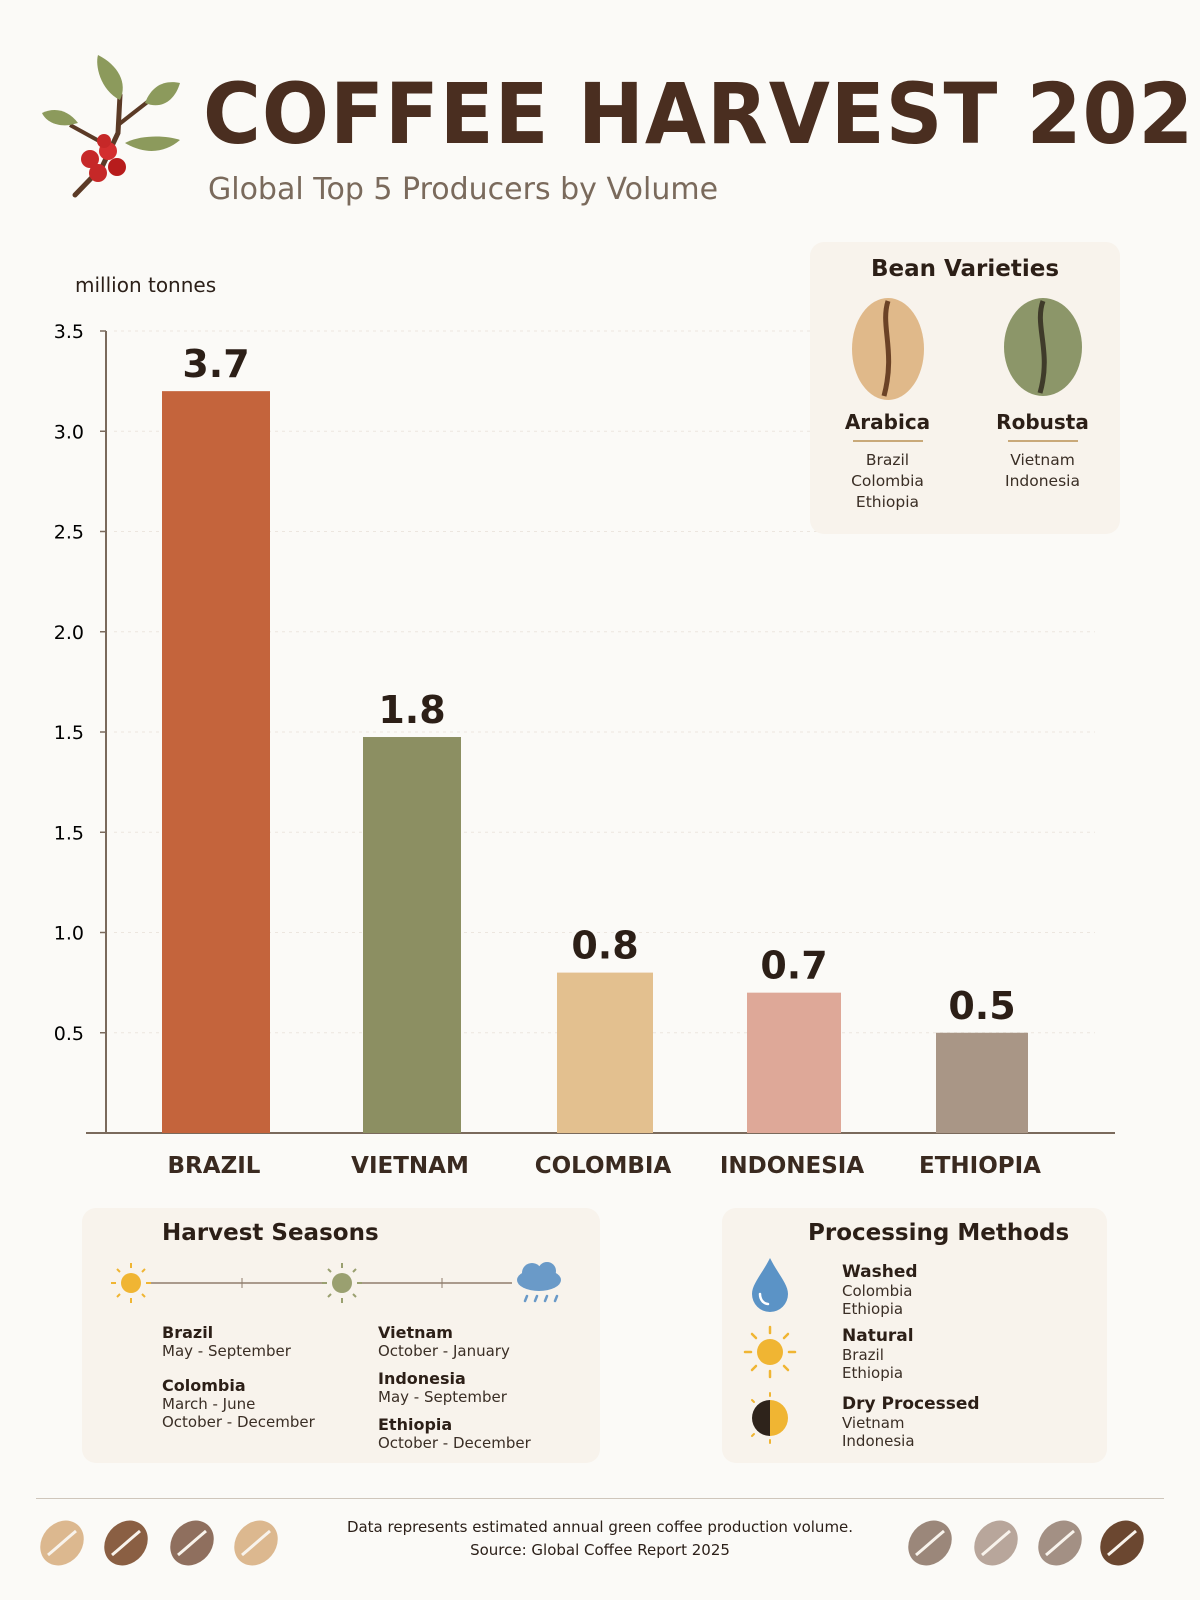 This screenshot has height=1600, width=1200. I want to click on season-indonesia: Indonesia May - September, so click(442, 1387).